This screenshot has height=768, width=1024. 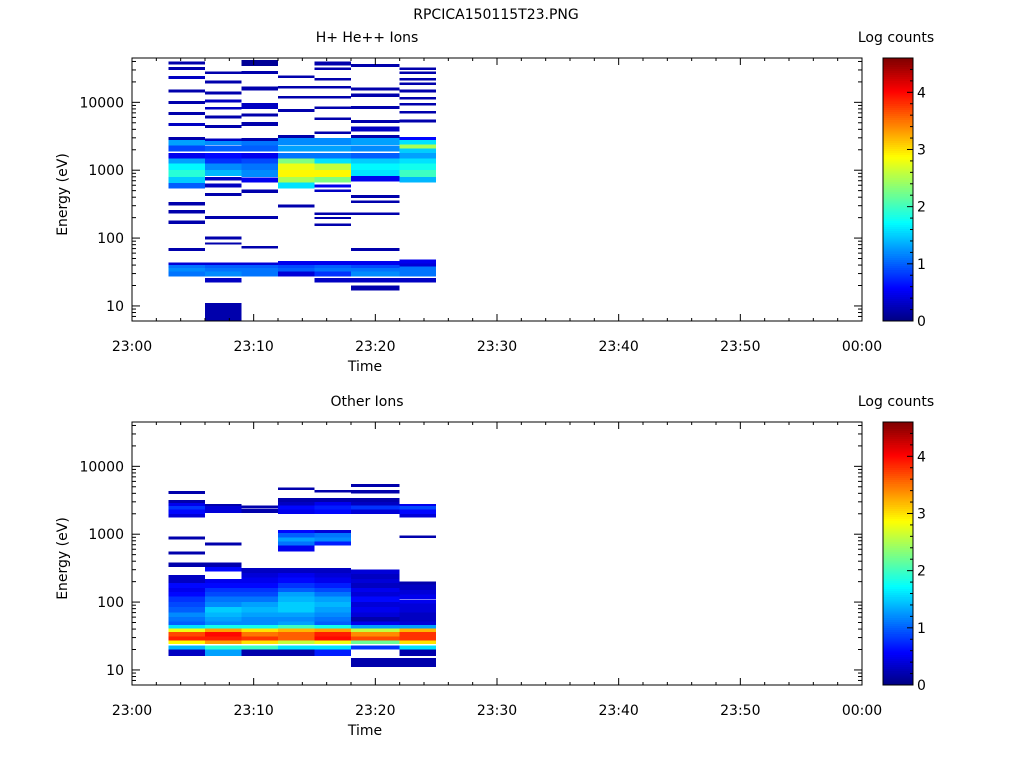 I want to click on x-tick-label: 23:00, so click(x=132, y=711).